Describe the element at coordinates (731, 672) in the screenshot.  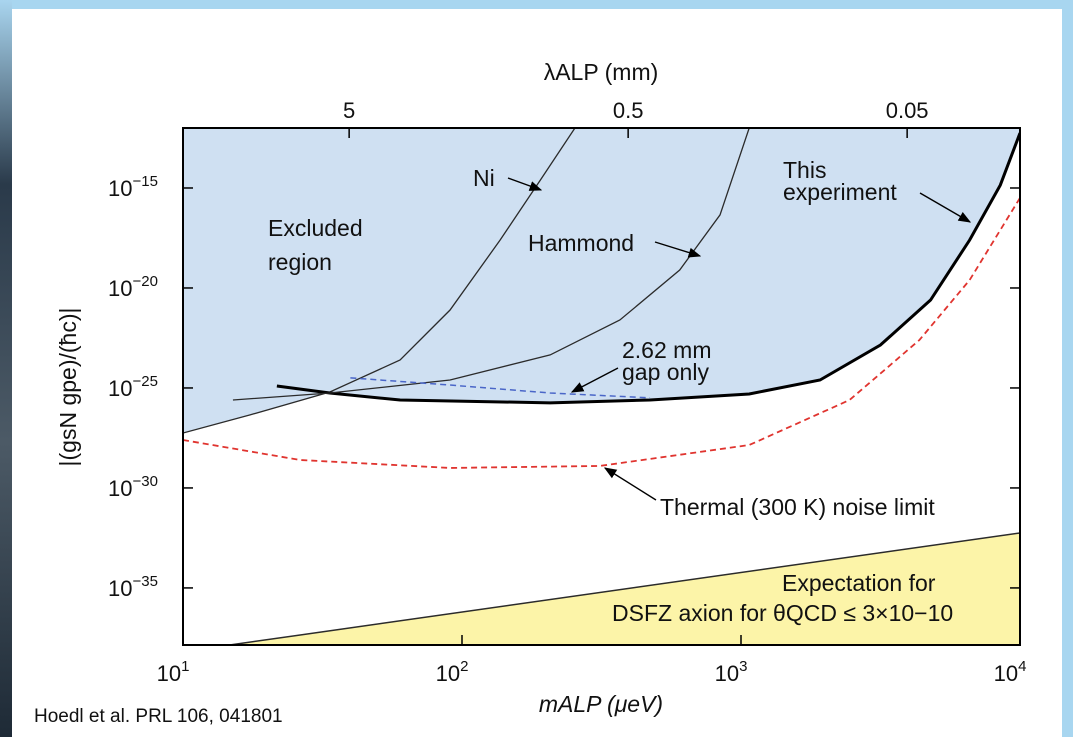
I see `x-tick-label: 10³` at that location.